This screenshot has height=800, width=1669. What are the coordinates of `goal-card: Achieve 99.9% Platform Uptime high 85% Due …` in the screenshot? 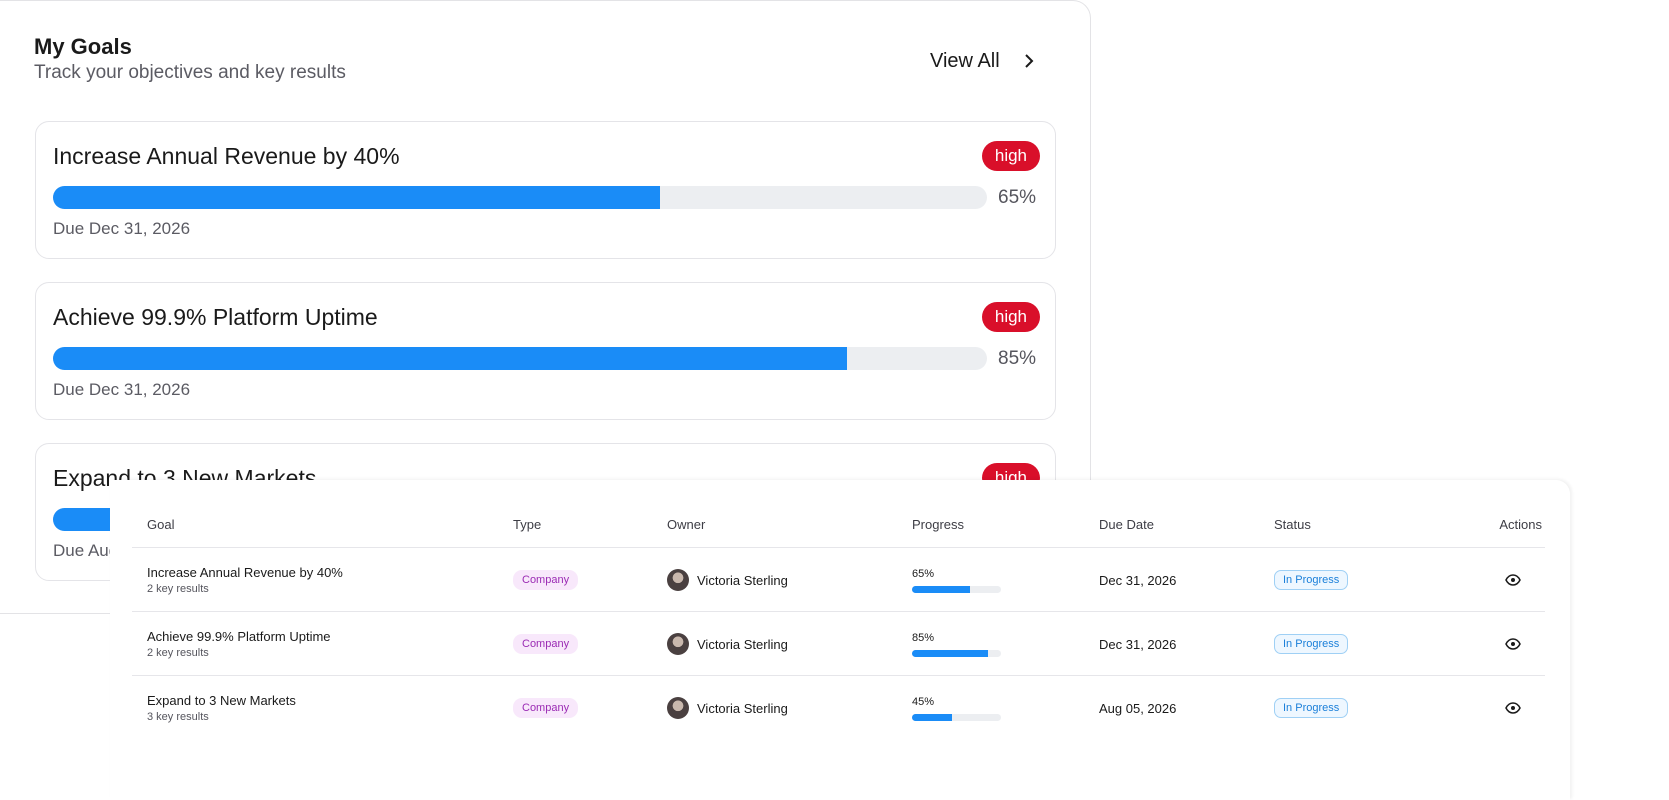 It's located at (545, 351).